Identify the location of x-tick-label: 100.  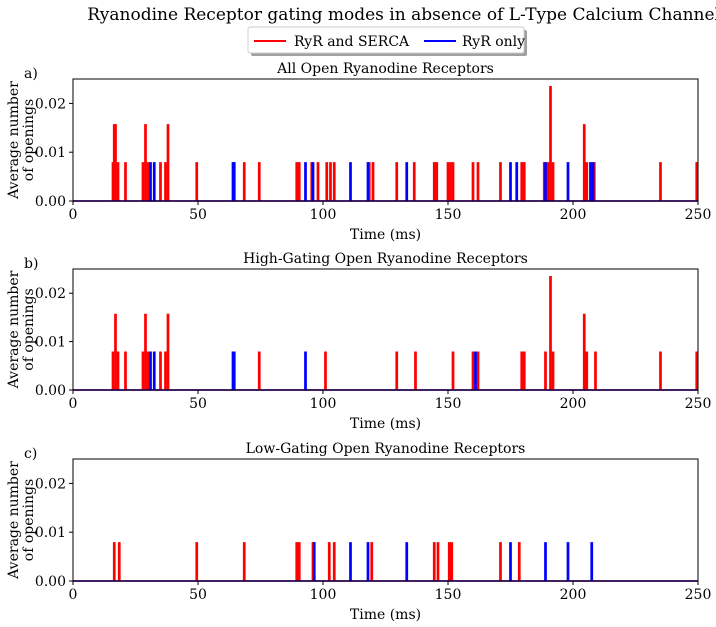
(323, 404).